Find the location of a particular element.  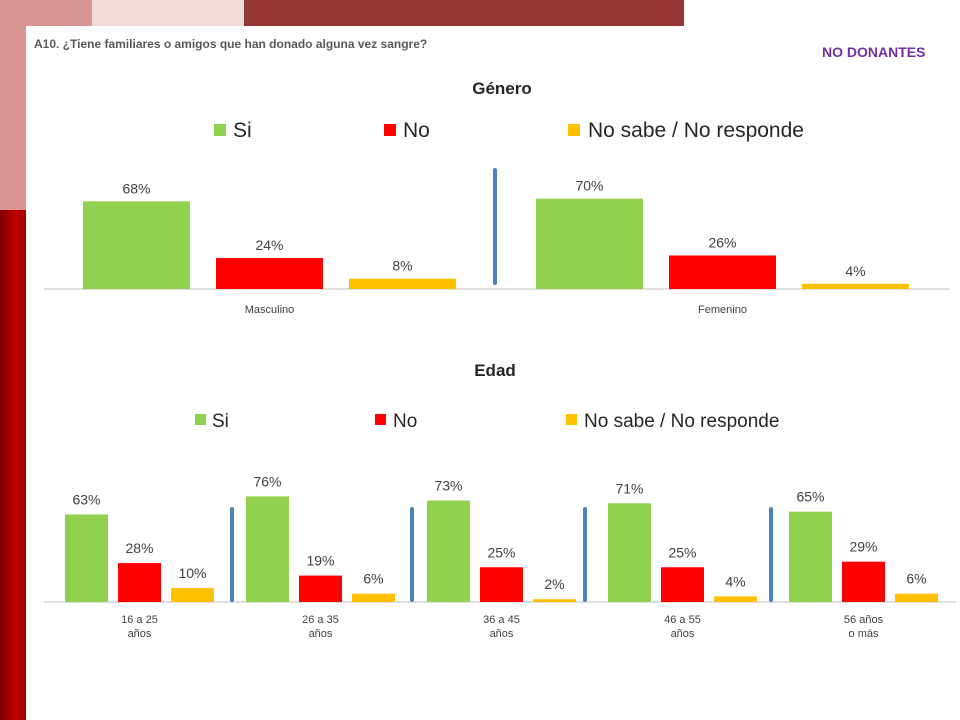

category-label: 36 a 45 is located at coordinates (501, 620).